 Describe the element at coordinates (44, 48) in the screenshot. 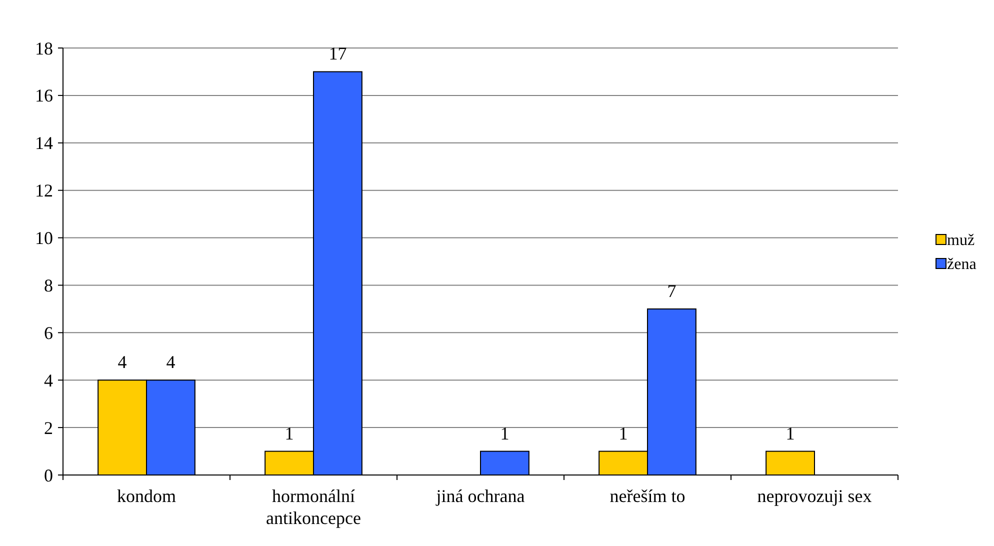

I see `y-tick-label: 18` at that location.